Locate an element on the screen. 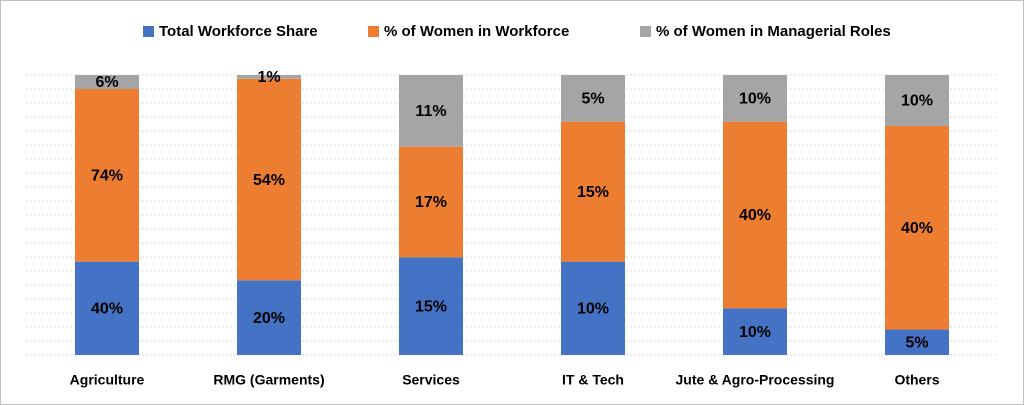  legend-label: % of Women in Managerial Roles is located at coordinates (773, 31).